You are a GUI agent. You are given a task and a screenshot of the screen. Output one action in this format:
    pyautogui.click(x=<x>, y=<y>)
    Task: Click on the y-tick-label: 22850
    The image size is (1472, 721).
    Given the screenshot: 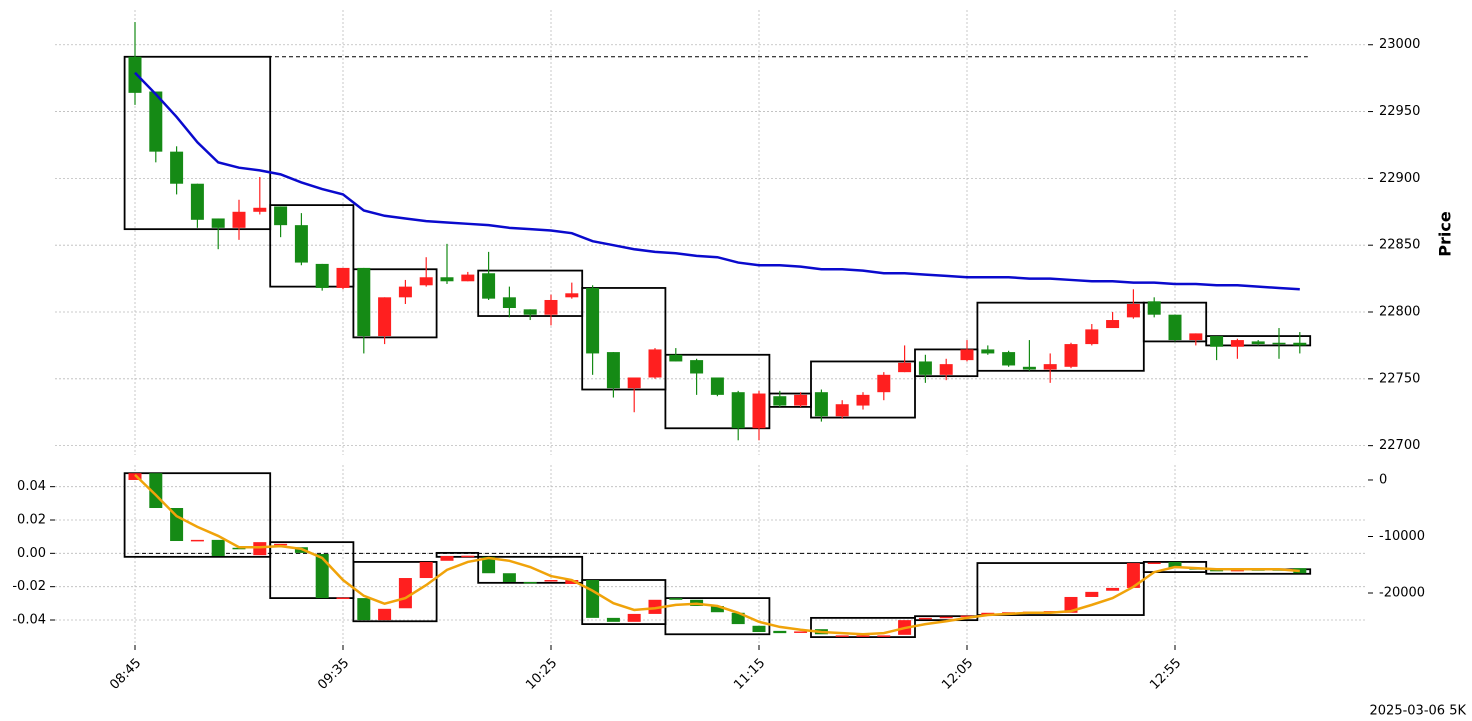 What is the action you would take?
    pyautogui.click(x=1399, y=245)
    